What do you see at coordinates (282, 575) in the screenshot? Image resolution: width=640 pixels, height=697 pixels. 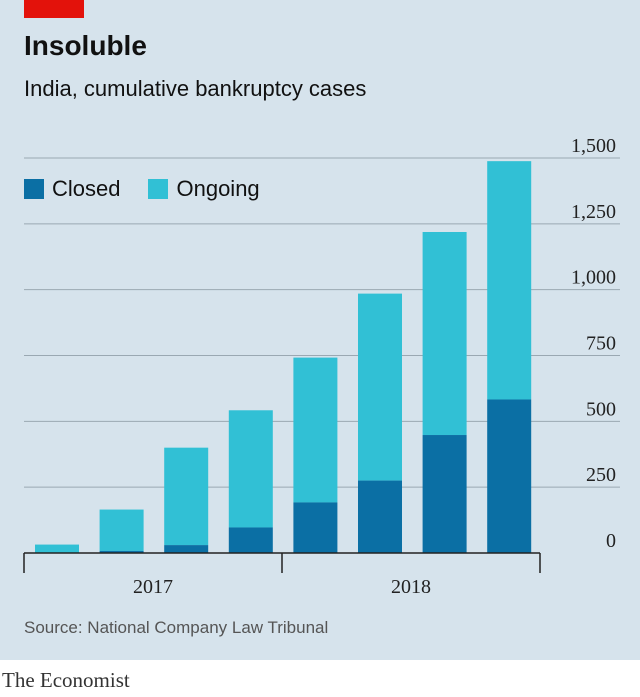 I see `x-axis: 2017 2018` at bounding box center [282, 575].